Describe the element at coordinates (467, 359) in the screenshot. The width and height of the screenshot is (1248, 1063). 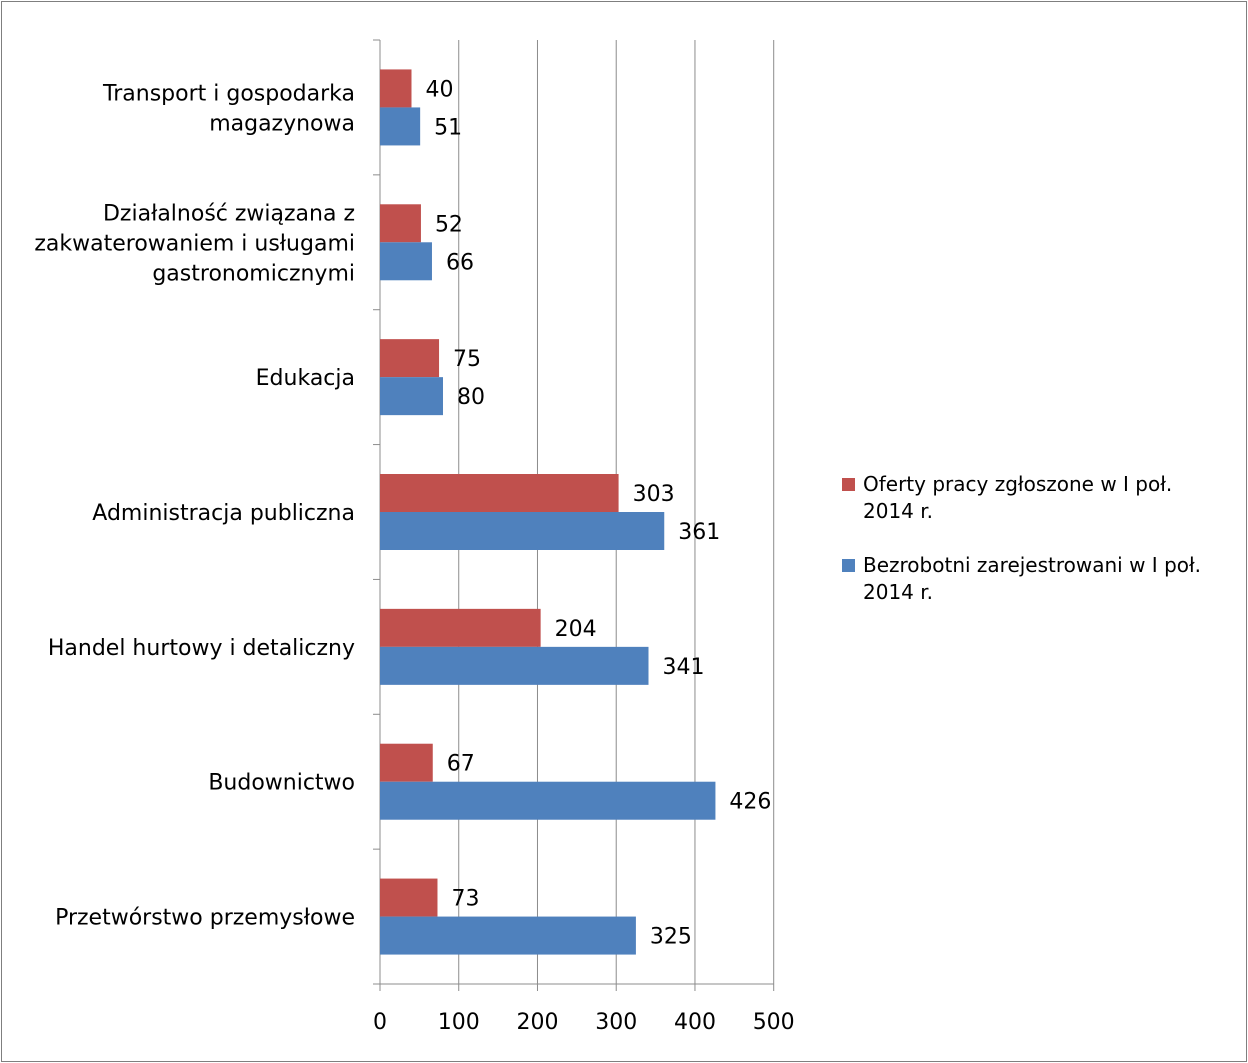
I see `data-label: 75` at that location.